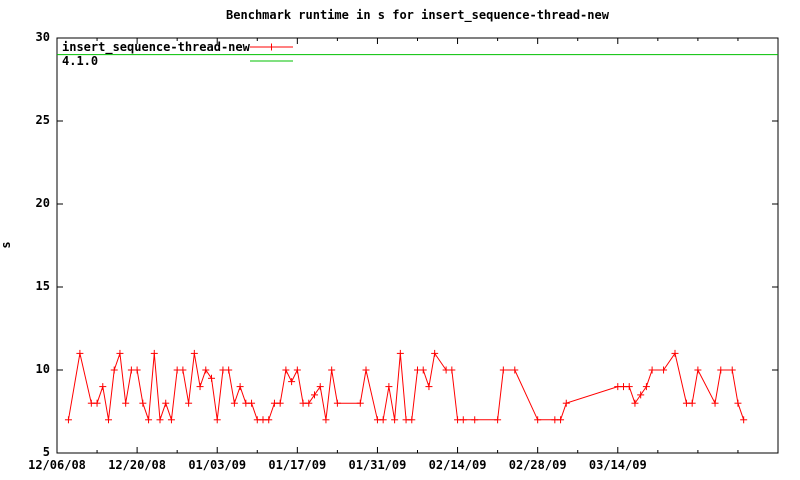 This screenshot has width=800, height=480. I want to click on y-tick-label: 15, so click(42, 286).